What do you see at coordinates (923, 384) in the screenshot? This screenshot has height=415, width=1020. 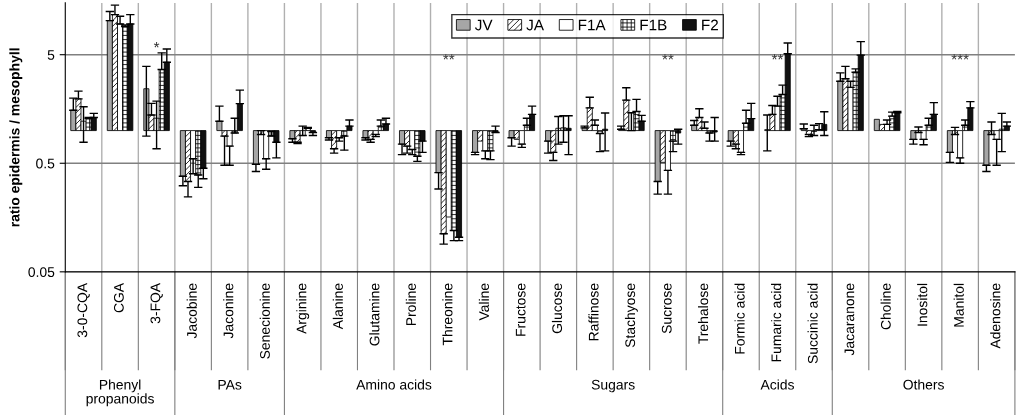 I see `text: Others` at bounding box center [923, 384].